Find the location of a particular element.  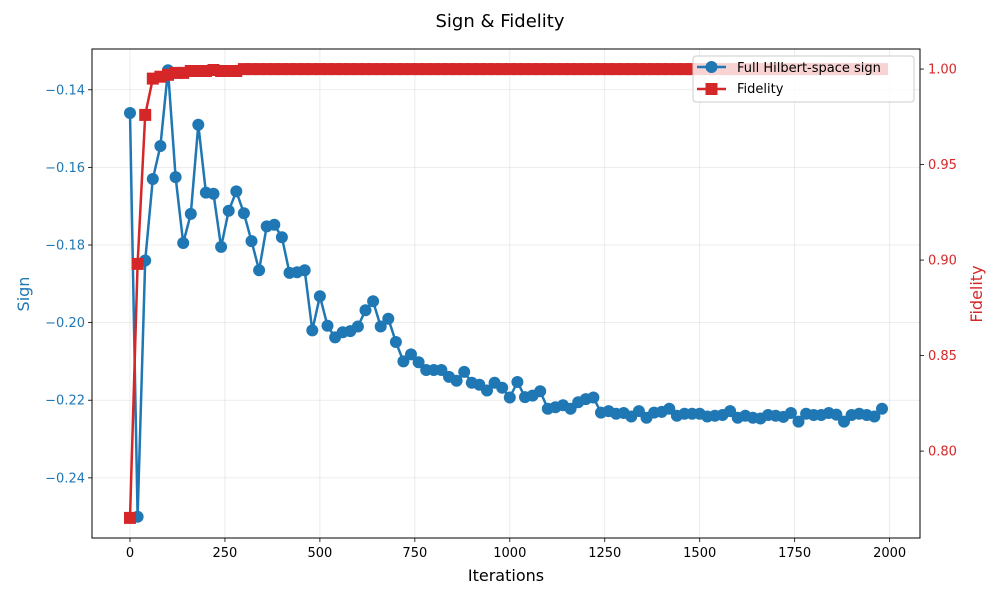

x-tick-label: 2000 is located at coordinates (889, 553).